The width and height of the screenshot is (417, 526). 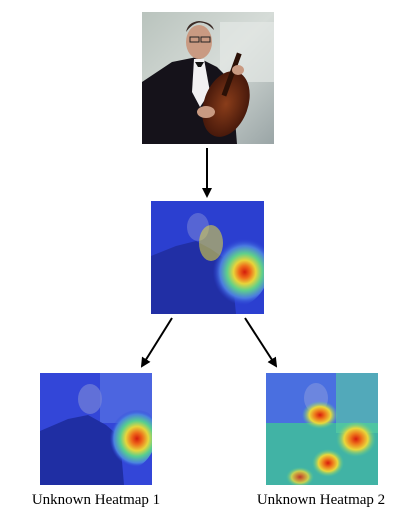 I want to click on input-photo, so click(x=208, y=78).